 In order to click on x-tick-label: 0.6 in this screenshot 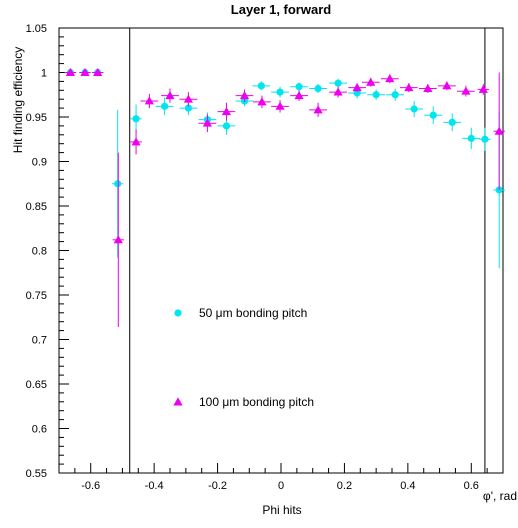, I will do `click(471, 486)`.